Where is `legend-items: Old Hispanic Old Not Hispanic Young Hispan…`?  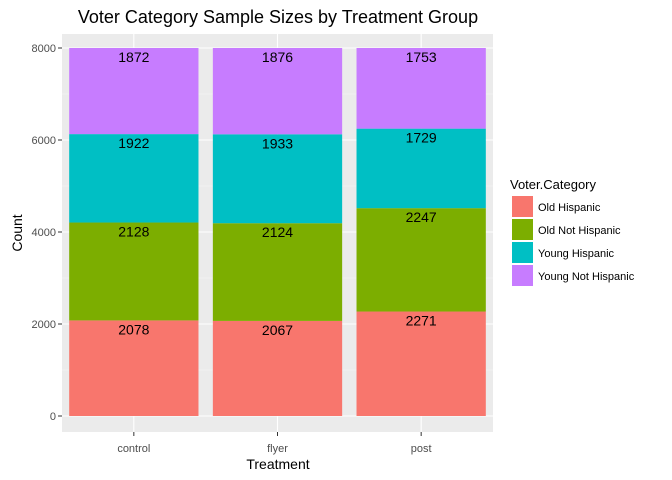 legend-items: Old Hispanic Old Not Hispanic Young Hispan… is located at coordinates (573, 241).